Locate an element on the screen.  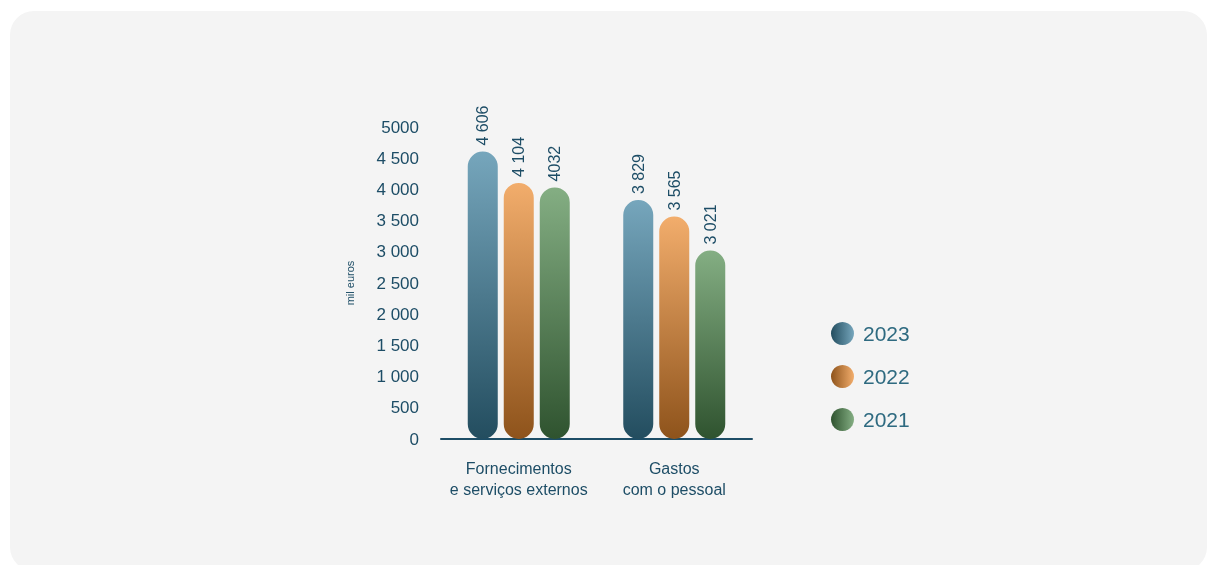
x-tick-label: Fornecimentos e serviços externos is located at coordinates (518, 479).